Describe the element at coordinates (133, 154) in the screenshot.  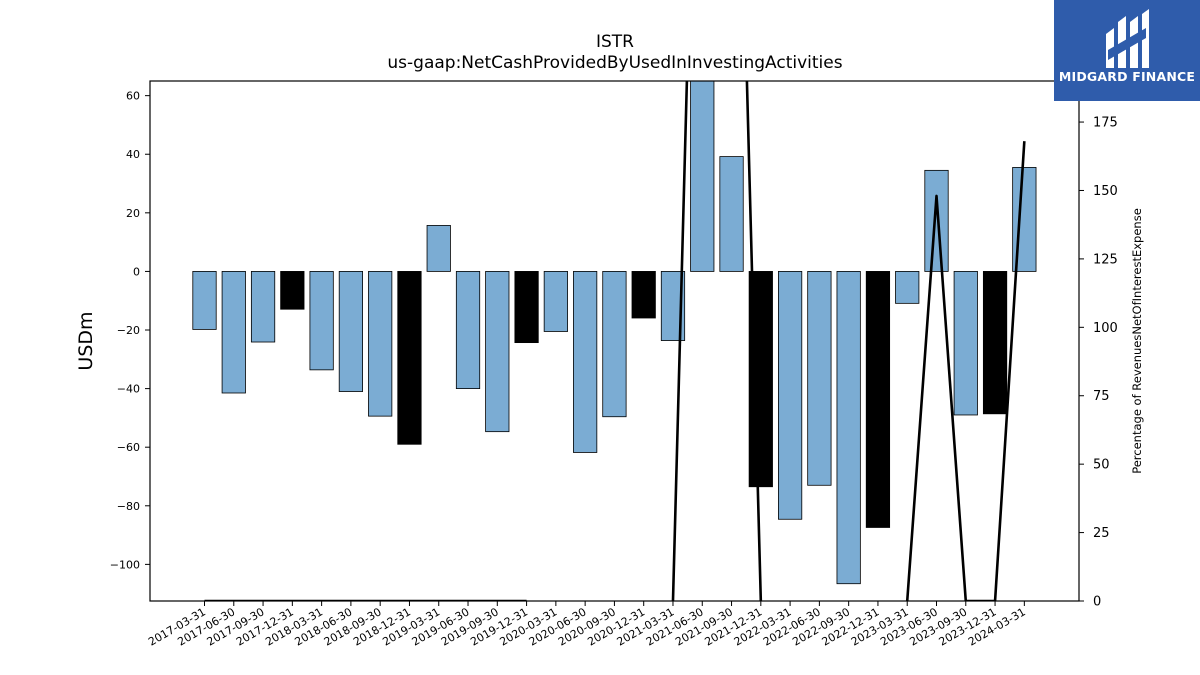
I see `y-tick-label-40: 40` at that location.